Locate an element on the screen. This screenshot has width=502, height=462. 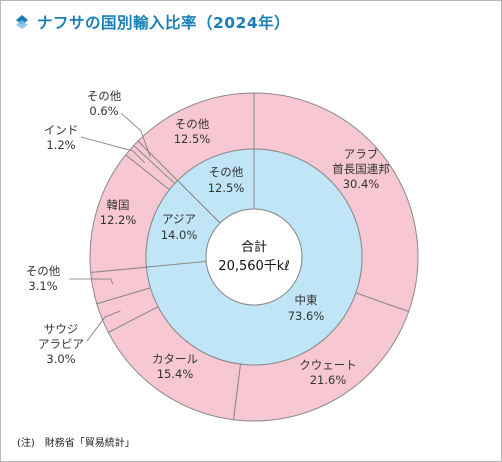
inner-label-2: その他 12.5% is located at coordinates (226, 180).